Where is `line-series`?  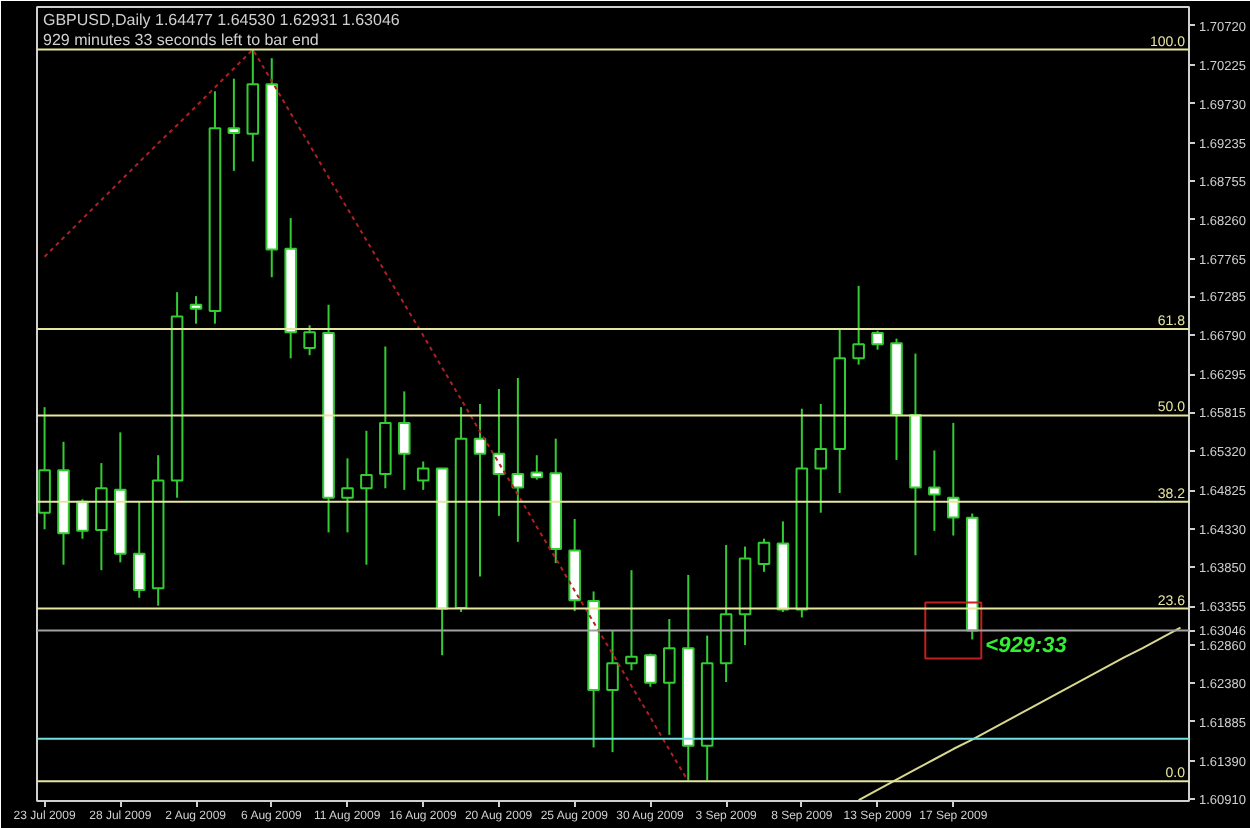
line-series is located at coordinates (1019, 713).